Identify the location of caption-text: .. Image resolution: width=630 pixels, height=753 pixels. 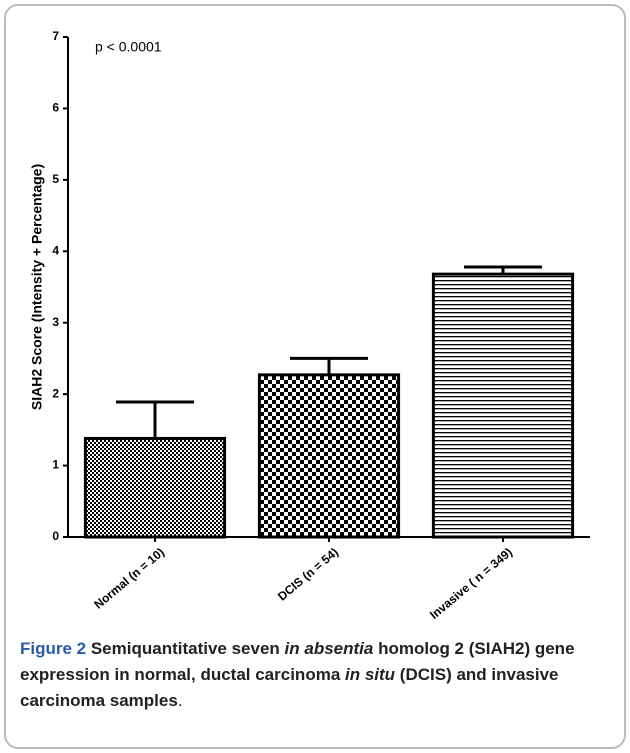
(180, 700).